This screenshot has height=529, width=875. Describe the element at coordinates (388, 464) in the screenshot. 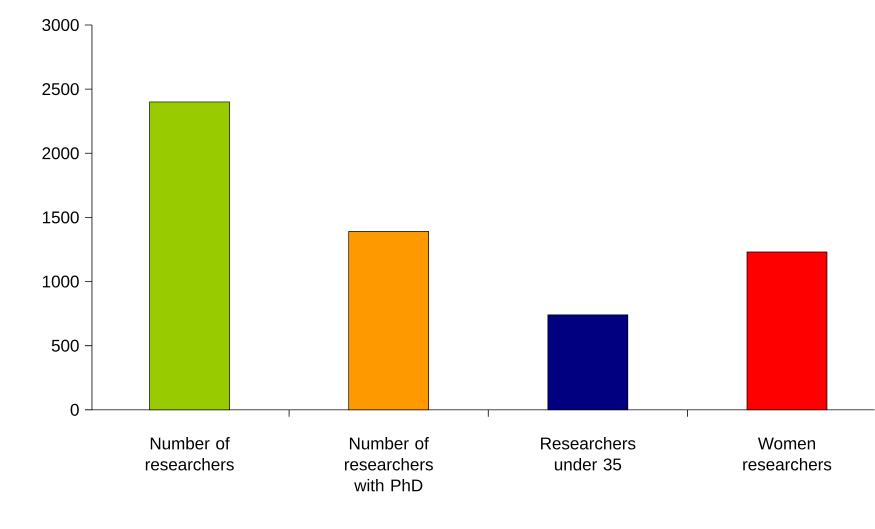

I see `x-tick-label: Number of researchers with PhD` at that location.